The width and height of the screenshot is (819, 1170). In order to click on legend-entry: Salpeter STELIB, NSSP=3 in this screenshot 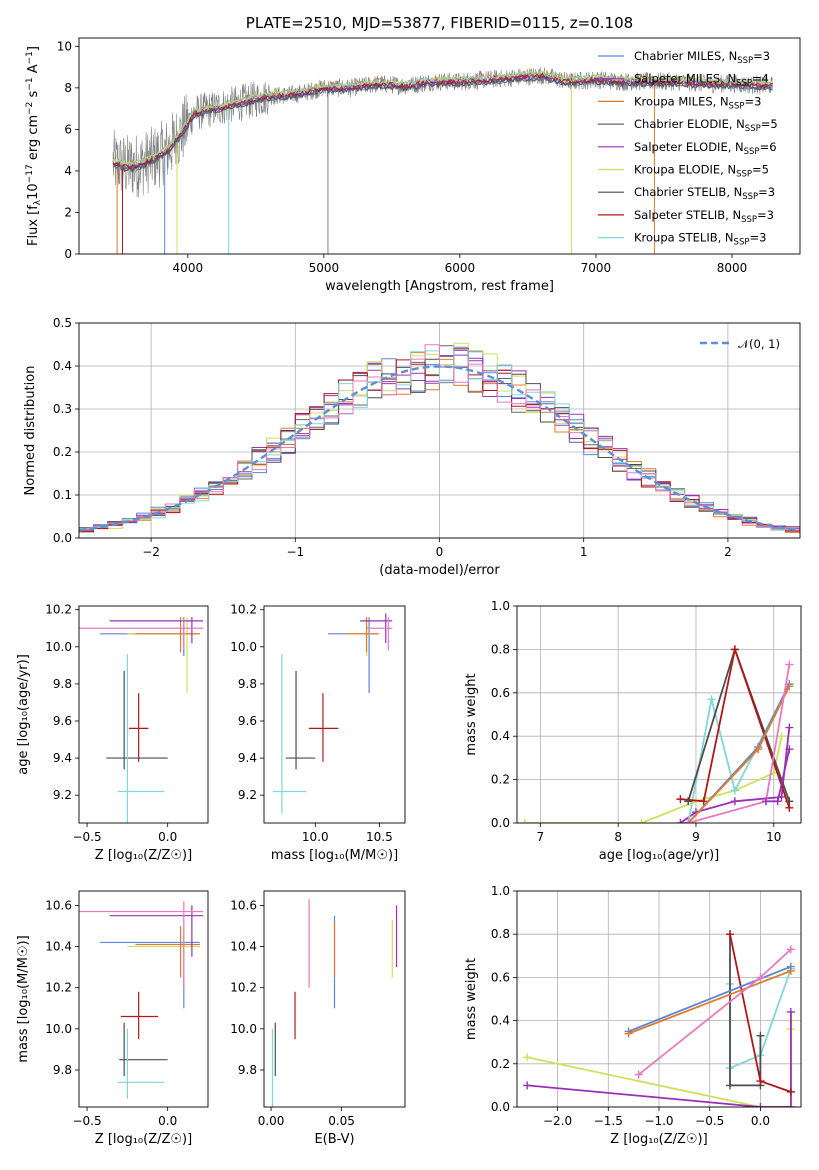, I will do `click(704, 216)`.